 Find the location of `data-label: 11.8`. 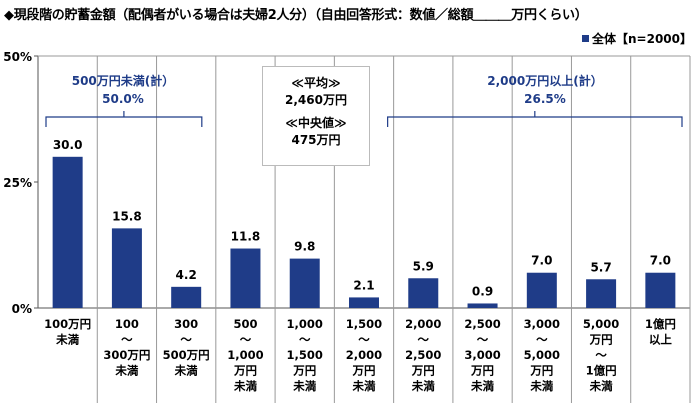

data-label: 11.8 is located at coordinates (246, 237).